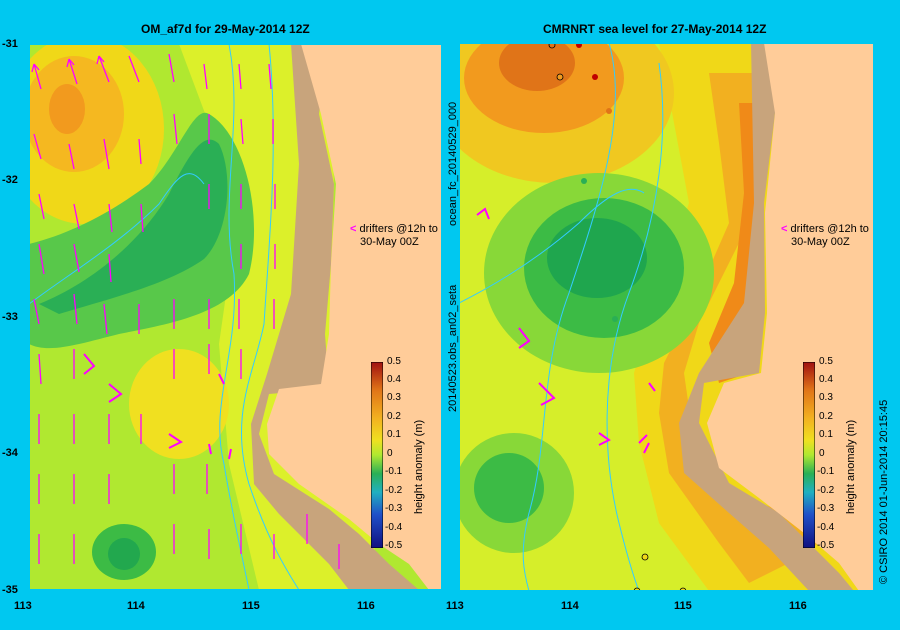  Describe the element at coordinates (10, 317) in the screenshot. I see `lat-tick-33: -33` at that location.